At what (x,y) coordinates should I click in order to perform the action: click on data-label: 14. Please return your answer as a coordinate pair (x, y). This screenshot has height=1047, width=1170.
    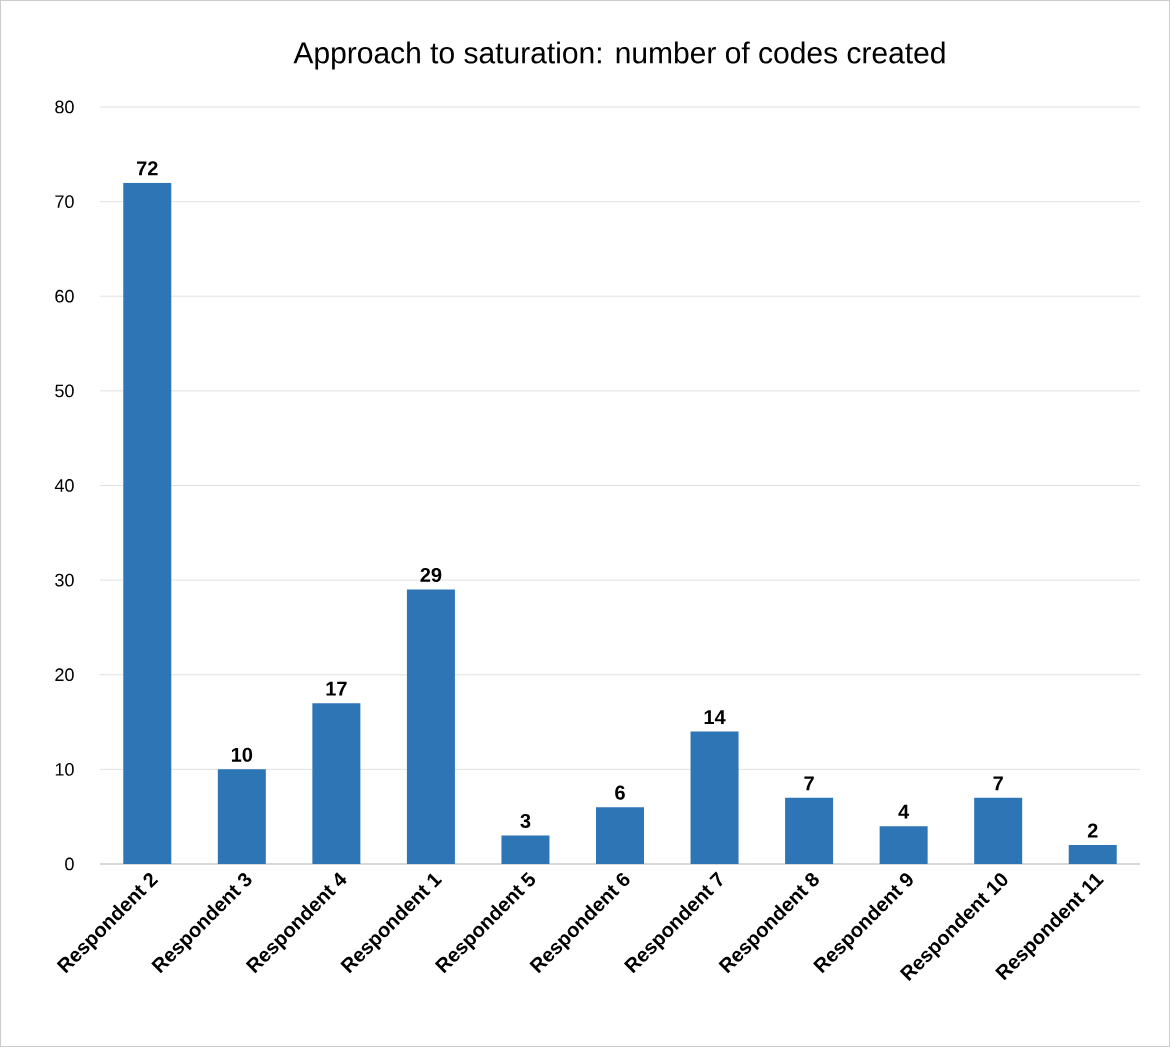
    Looking at the image, I should click on (715, 717).